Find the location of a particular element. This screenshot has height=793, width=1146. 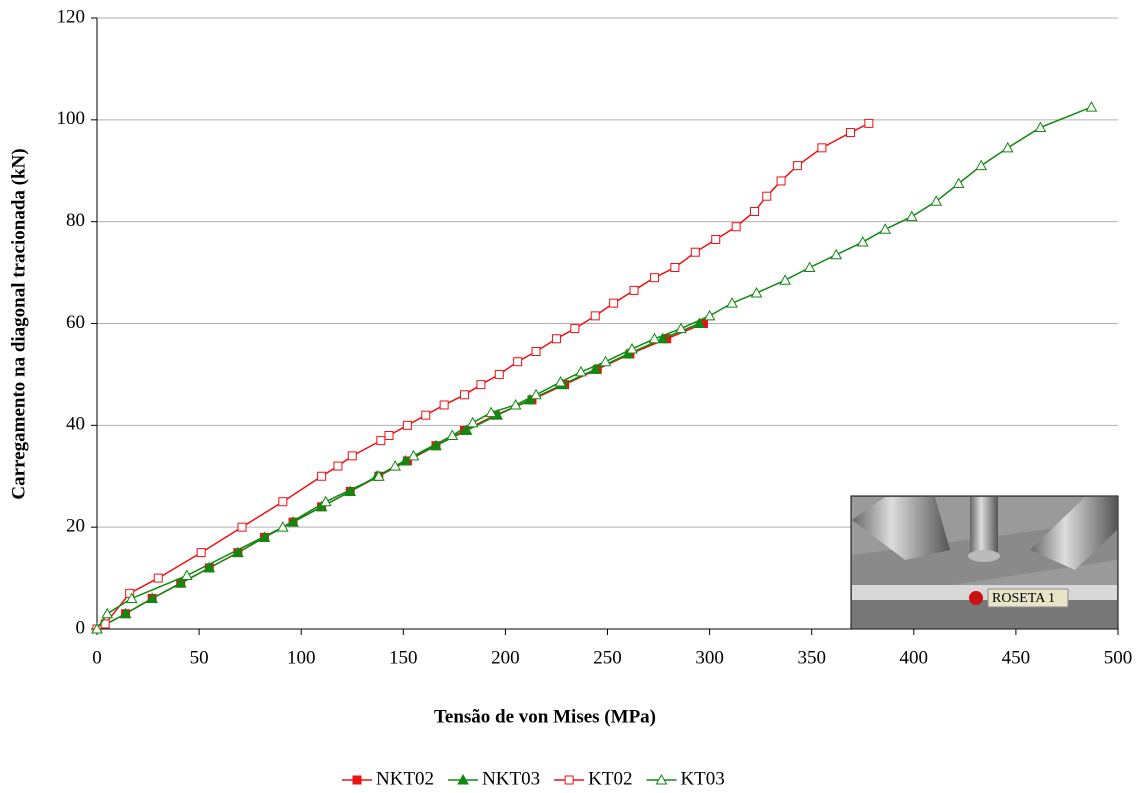

x-tick-label: 500 is located at coordinates (1118, 657).